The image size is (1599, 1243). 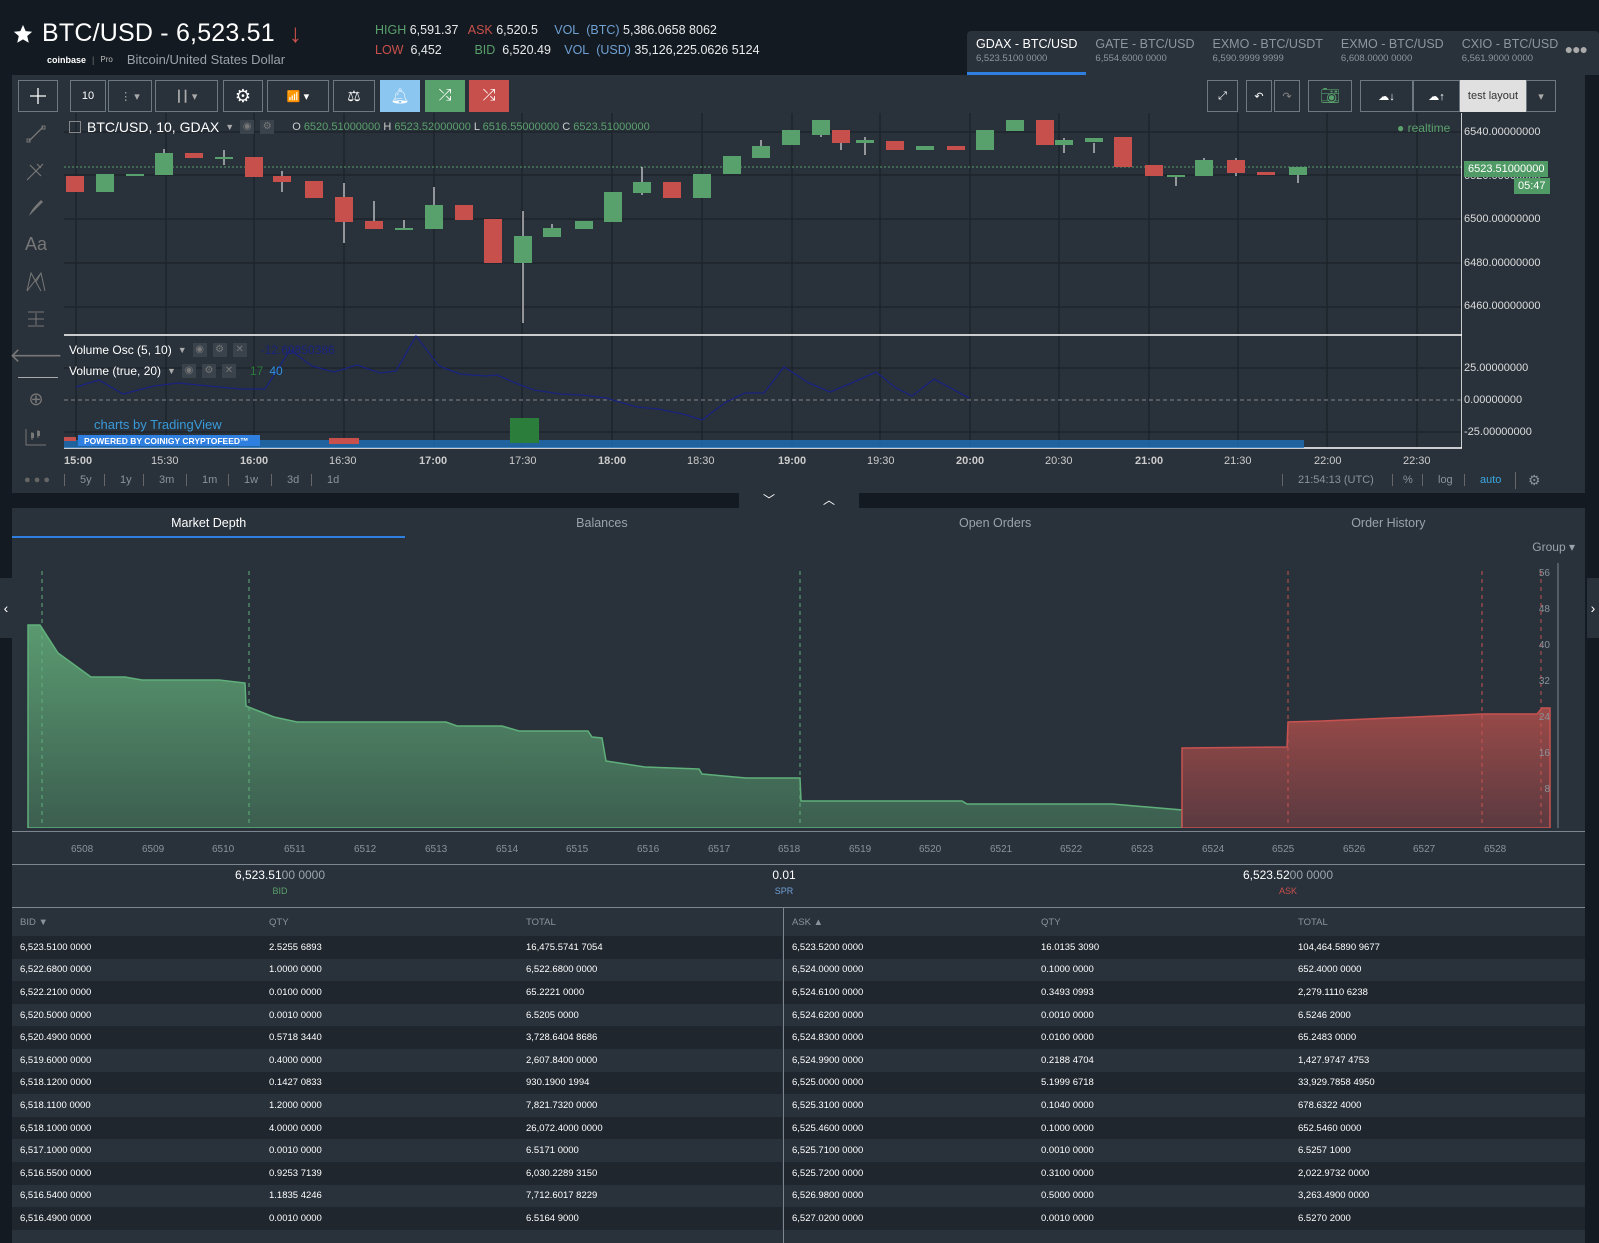 What do you see at coordinates (36, 282) in the screenshot?
I see `pattern-tool` at bounding box center [36, 282].